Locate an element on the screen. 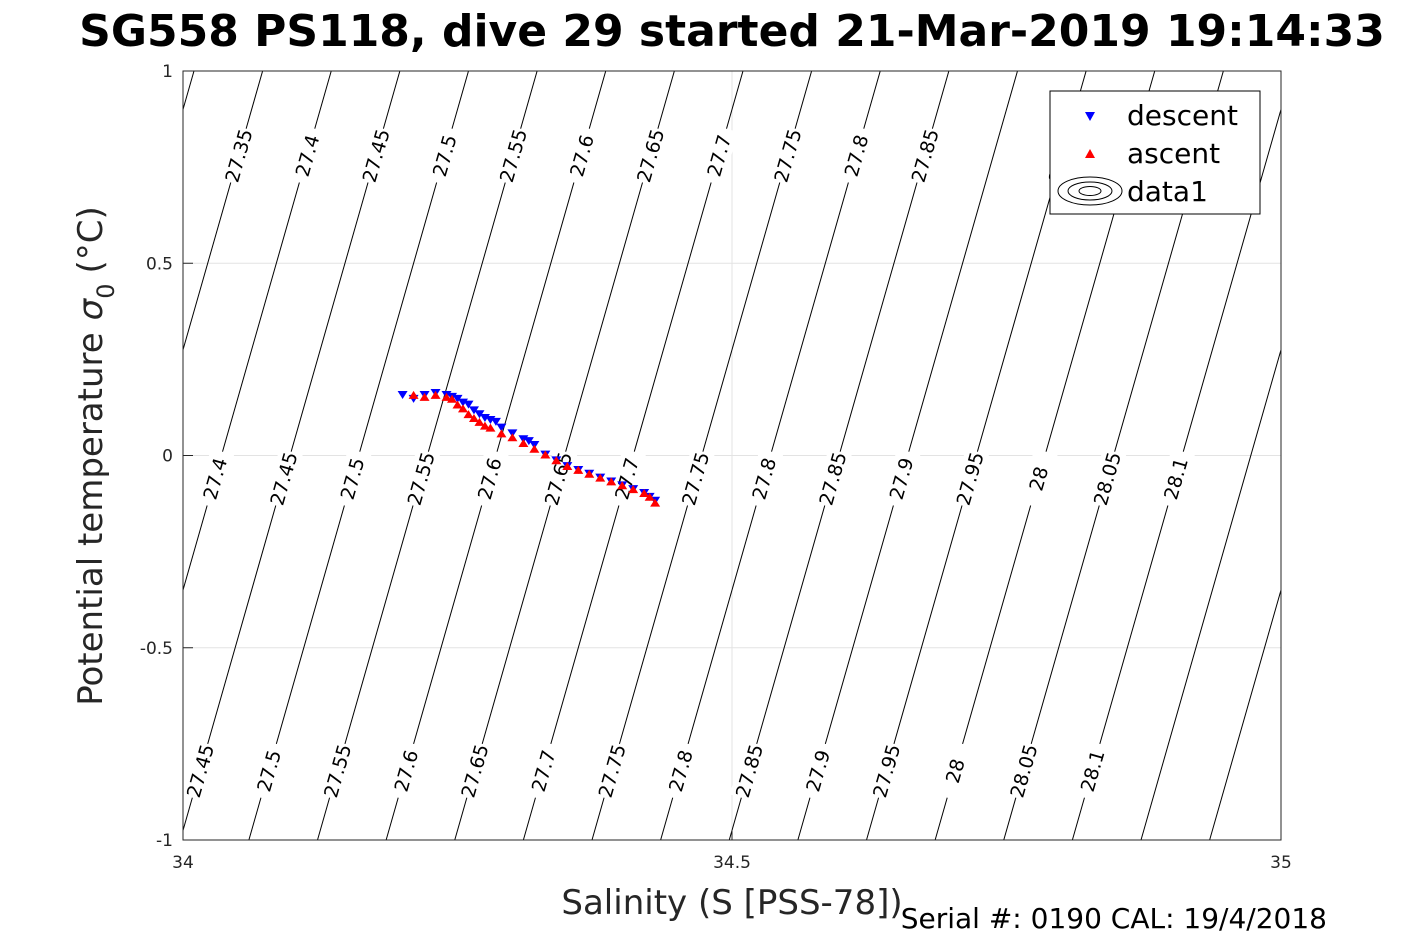 Image resolution: width=1417 pixels, height=945 pixels. y-axis-ticks: -1 -0.5 0 0.5 1 is located at coordinates (166, 456).